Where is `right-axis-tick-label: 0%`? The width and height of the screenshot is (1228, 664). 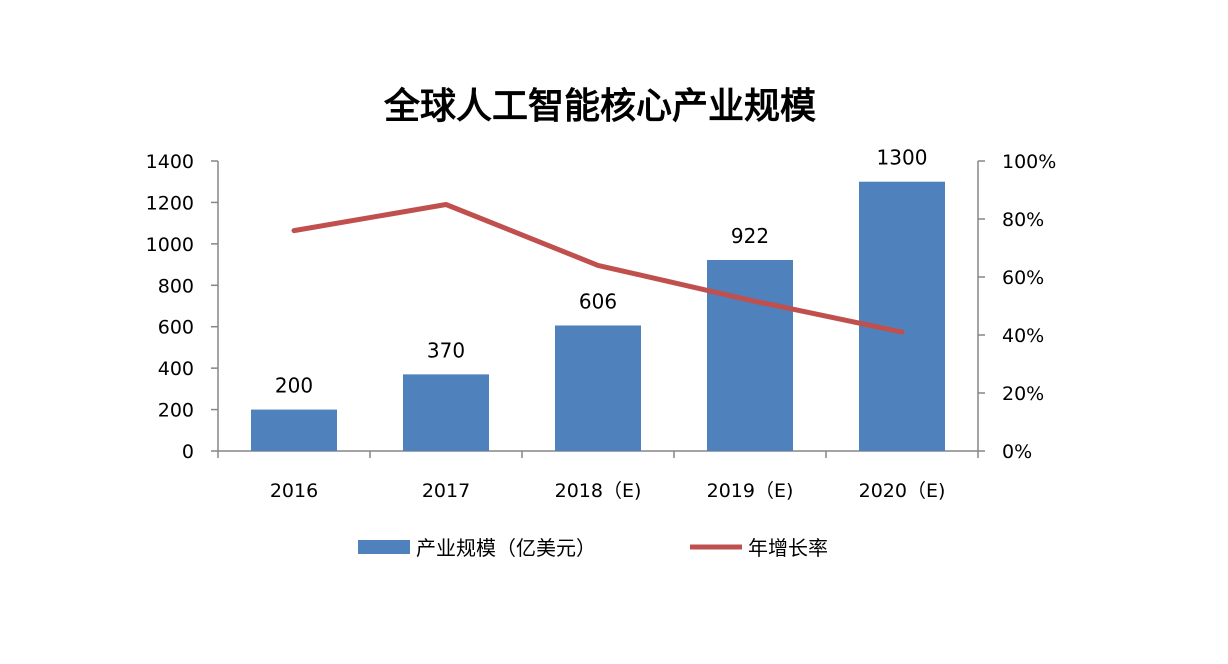 right-axis-tick-label: 0% is located at coordinates (1017, 452).